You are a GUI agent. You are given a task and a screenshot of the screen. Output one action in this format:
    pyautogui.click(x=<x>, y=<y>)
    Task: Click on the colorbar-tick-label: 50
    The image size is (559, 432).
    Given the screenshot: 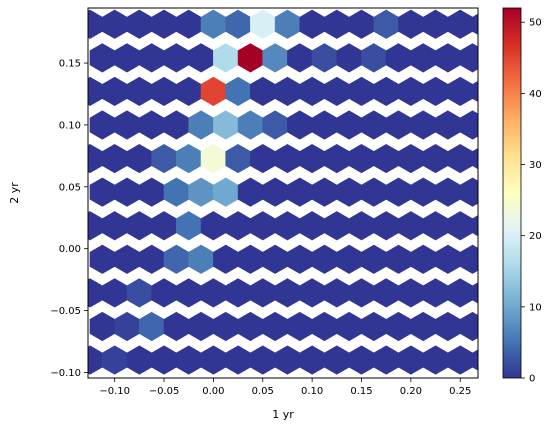 What is the action you would take?
    pyautogui.click(x=535, y=23)
    